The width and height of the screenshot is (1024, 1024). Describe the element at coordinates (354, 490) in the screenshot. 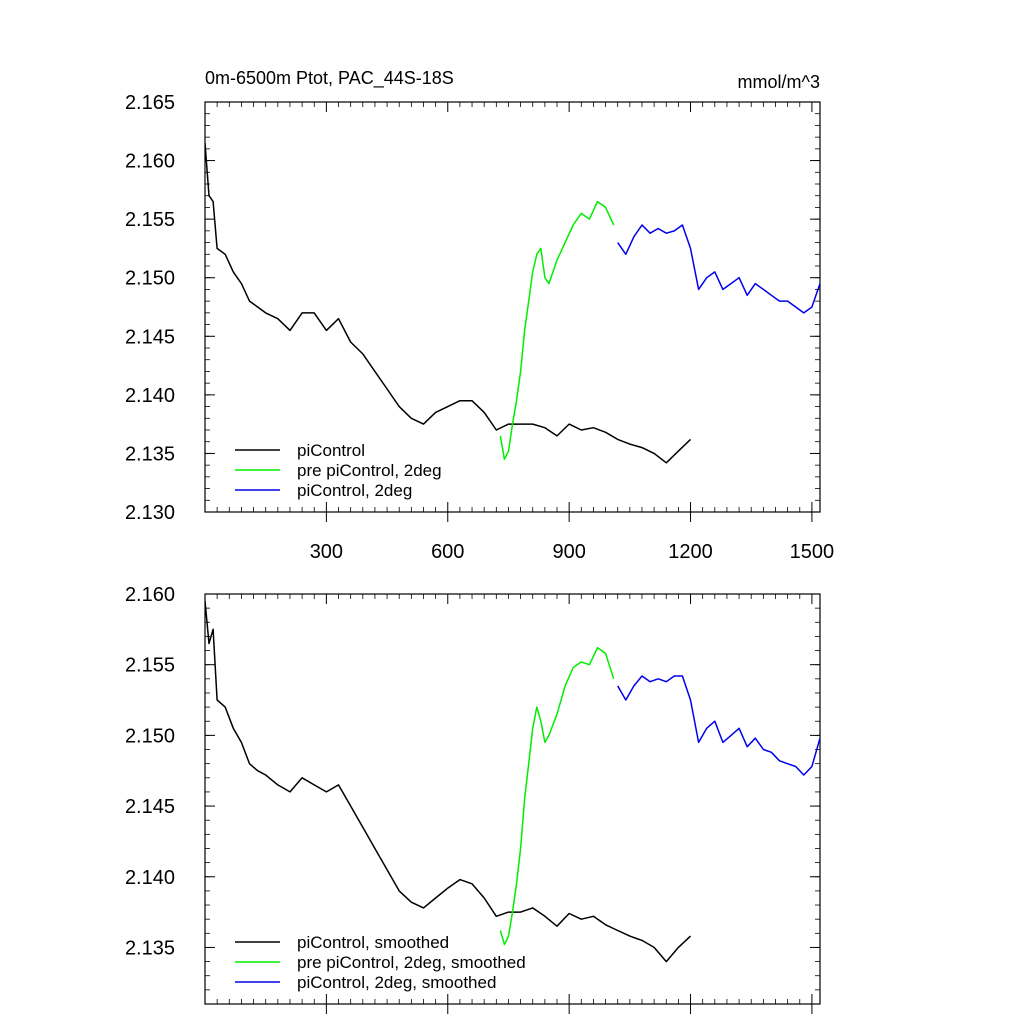

I see `legend-label-2: piControl, 2deg` at that location.